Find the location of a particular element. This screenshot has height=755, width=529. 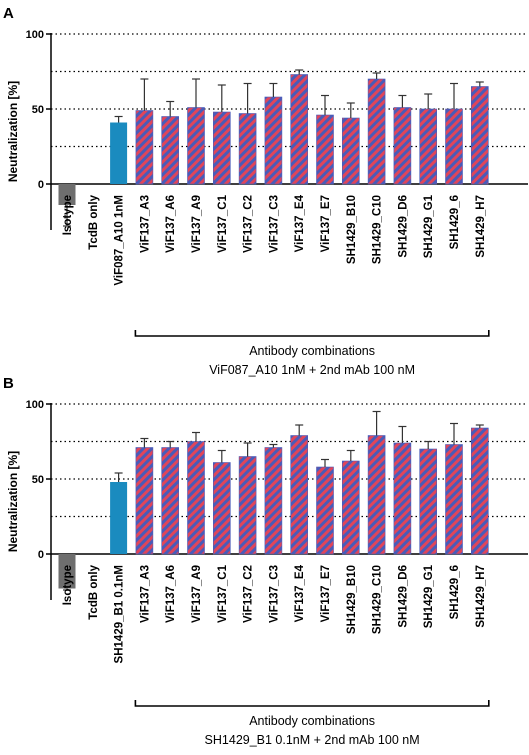

category-label: SH1429_B1 0.1nM is located at coordinates (120, 614).